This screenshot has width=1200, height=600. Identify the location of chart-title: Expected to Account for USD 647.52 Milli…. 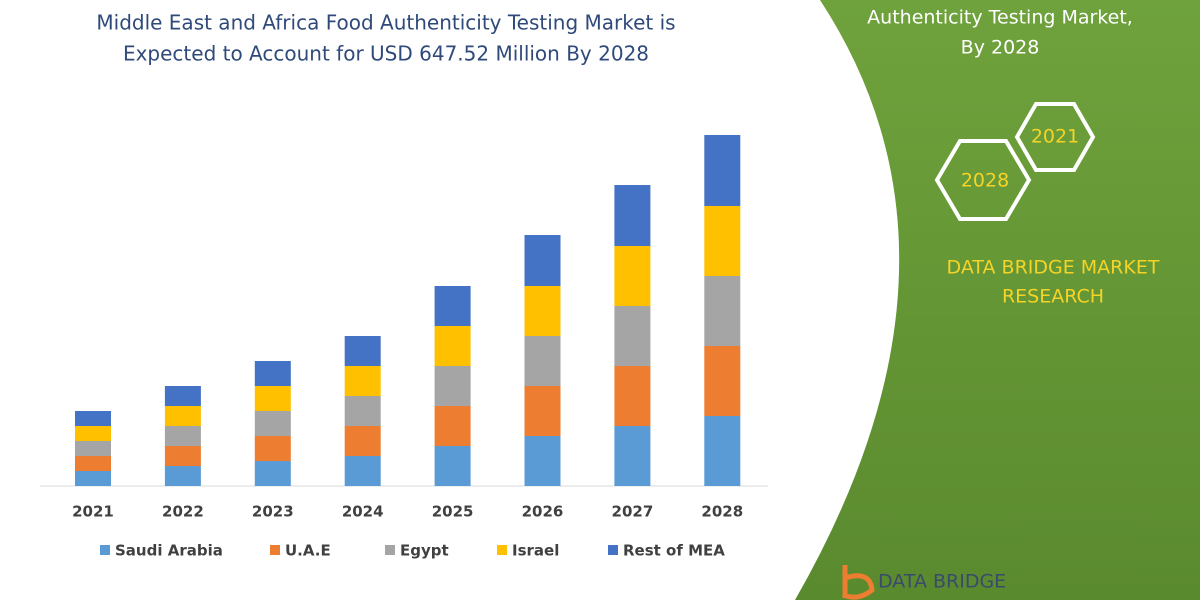
(386, 54).